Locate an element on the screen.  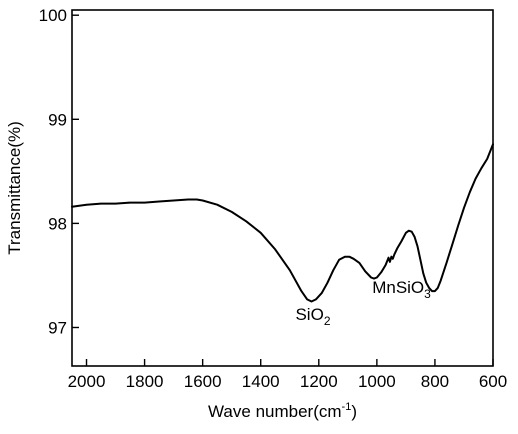
annotations: SiO2 MnSiO3 is located at coordinates (363, 303).